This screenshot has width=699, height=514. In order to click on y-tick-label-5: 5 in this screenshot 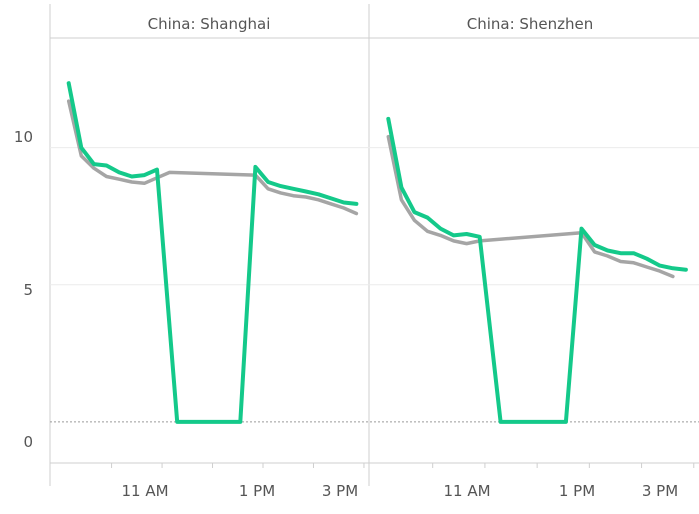, I will do `click(28, 290)`.